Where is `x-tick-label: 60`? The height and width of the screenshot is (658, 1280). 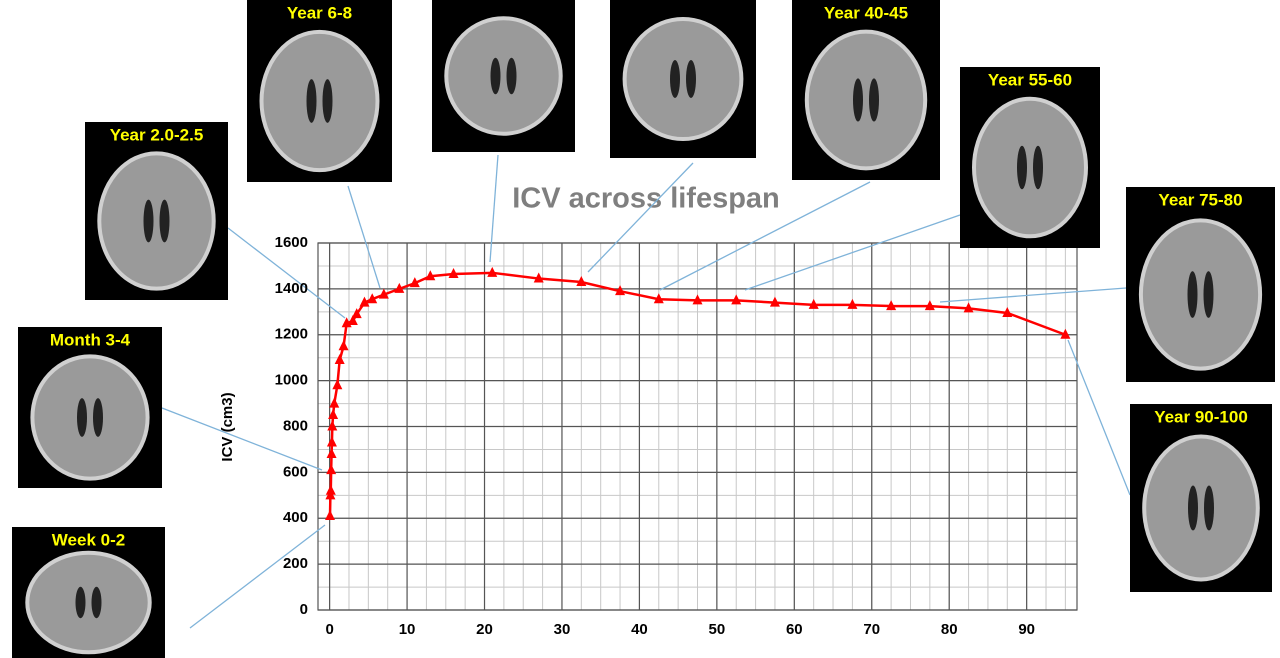
x-tick-label: 60 is located at coordinates (794, 629).